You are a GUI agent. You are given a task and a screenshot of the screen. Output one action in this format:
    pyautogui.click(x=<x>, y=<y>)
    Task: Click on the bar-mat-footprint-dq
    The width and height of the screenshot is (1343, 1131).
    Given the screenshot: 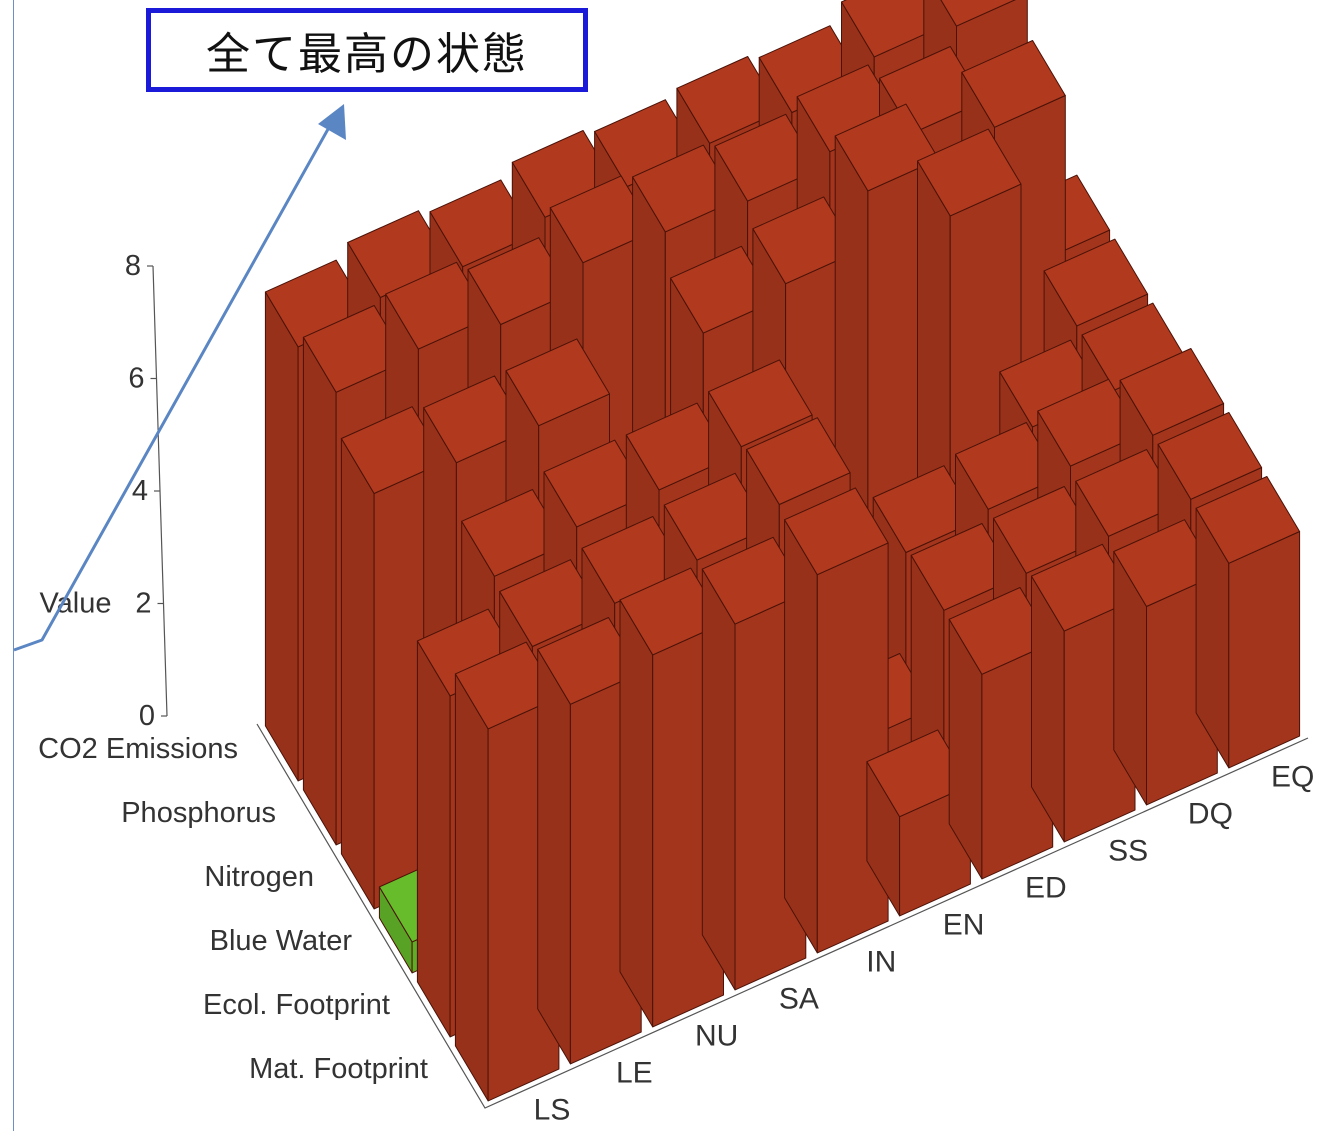 What is the action you would take?
    pyautogui.click(x=1165, y=662)
    